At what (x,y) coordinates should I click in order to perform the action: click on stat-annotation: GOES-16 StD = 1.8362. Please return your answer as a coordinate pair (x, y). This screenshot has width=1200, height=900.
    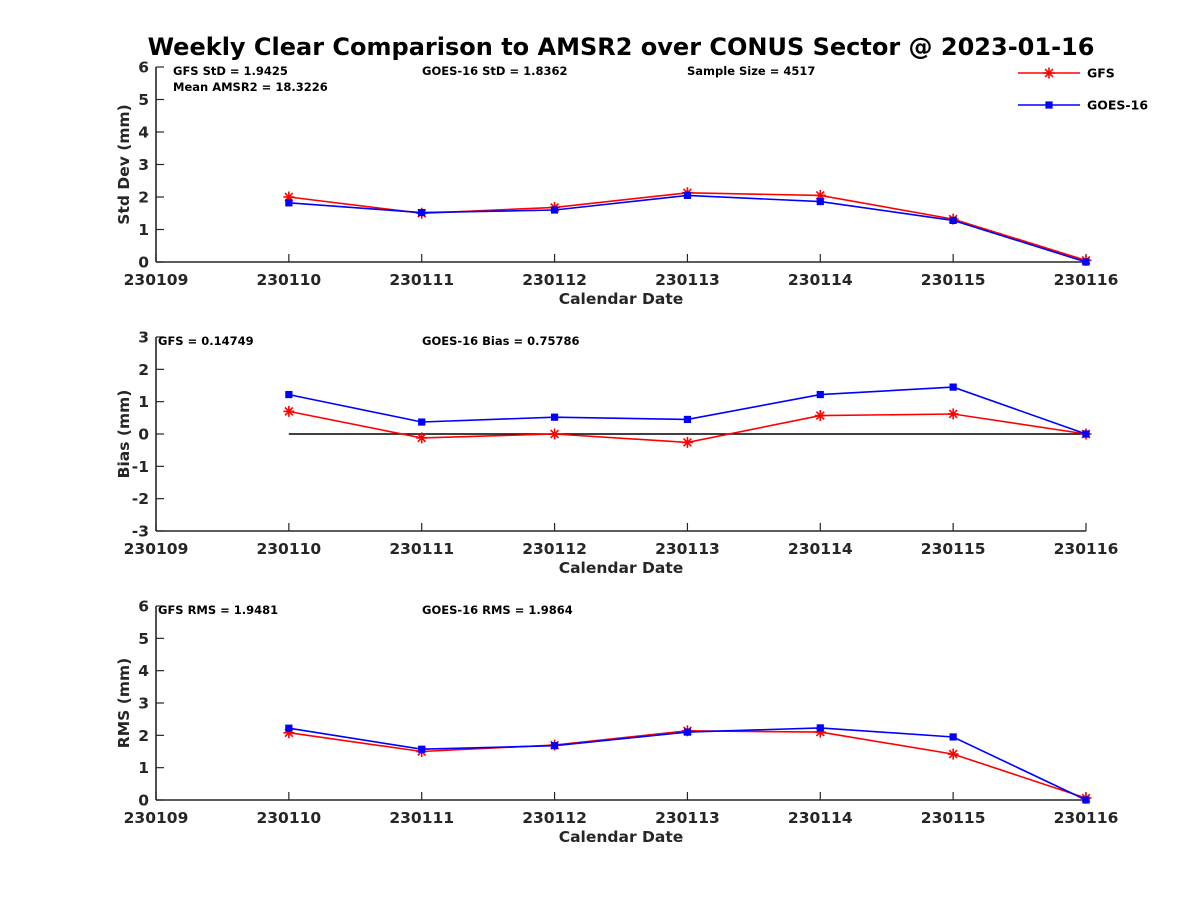
    Looking at the image, I should click on (494, 71).